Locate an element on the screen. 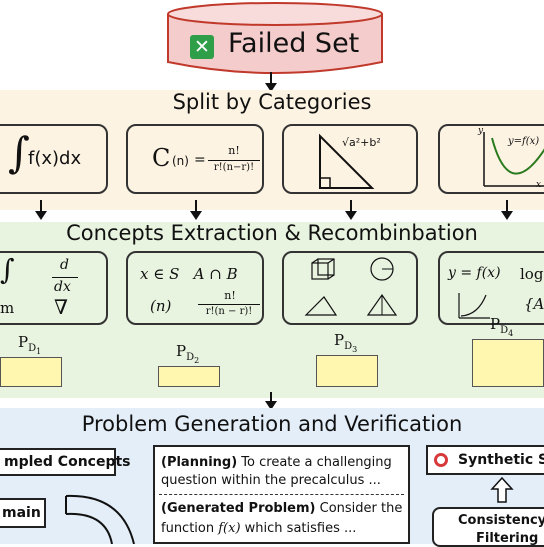 This screenshot has height=547, width=544. concept-n: (n) is located at coordinates (161, 306).